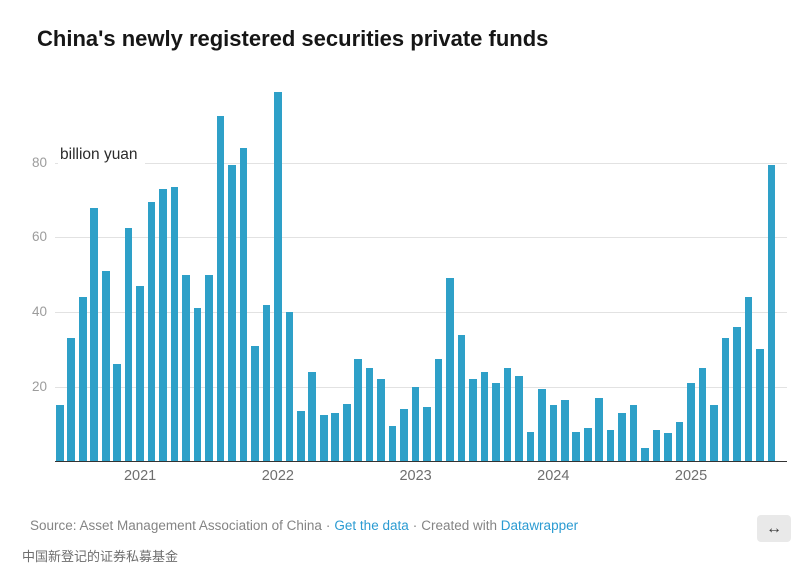  I want to click on datawrapper-link: Datawrapper, so click(539, 525).